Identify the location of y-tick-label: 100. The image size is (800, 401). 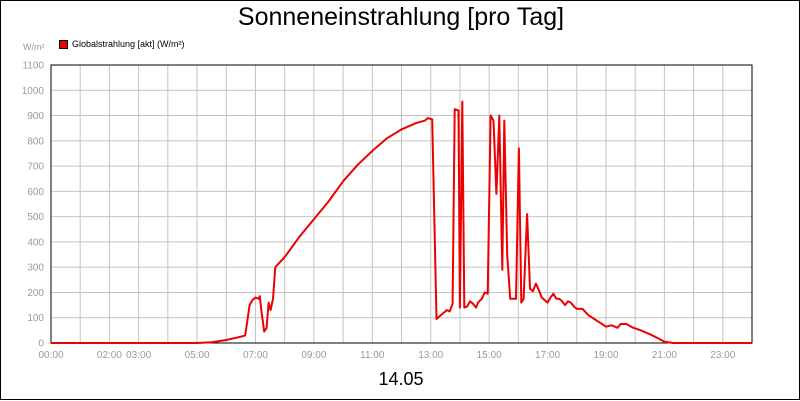
(35, 318).